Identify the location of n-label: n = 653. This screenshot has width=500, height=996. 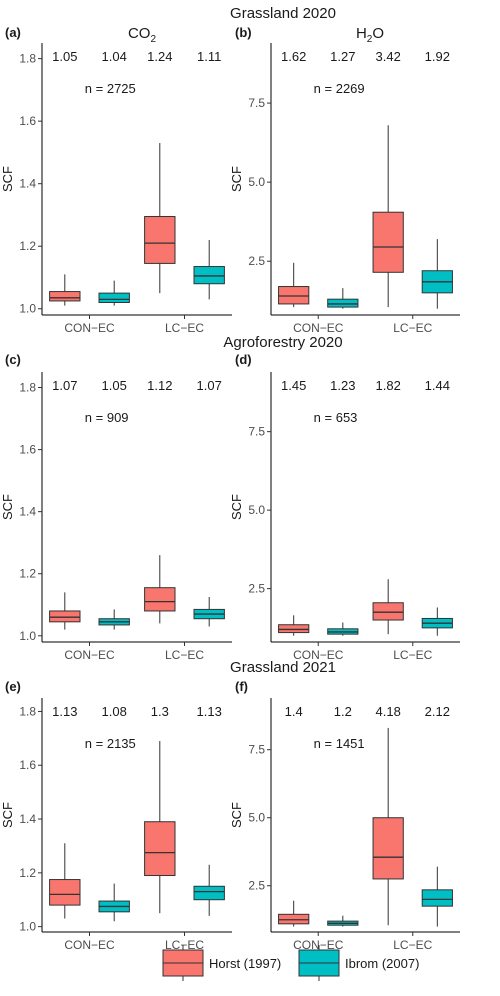
(336, 417).